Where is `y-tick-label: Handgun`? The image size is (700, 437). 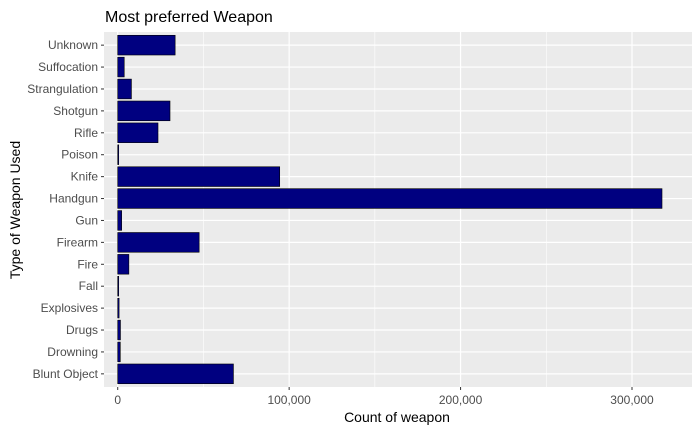
y-tick-label: Handgun is located at coordinates (73, 199).